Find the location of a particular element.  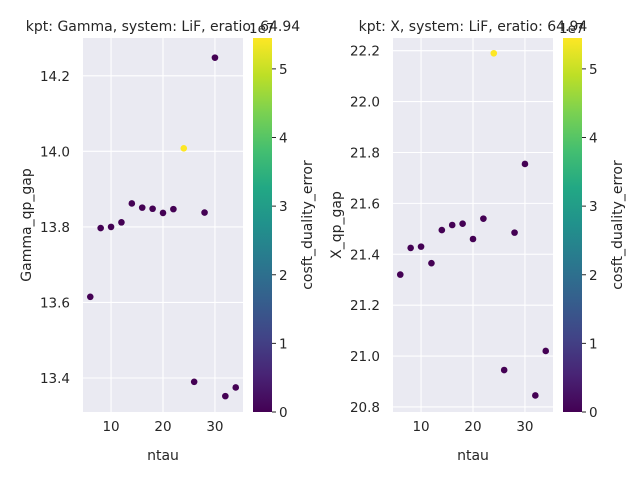

y-tick-label: 21.6 is located at coordinates (365, 204).